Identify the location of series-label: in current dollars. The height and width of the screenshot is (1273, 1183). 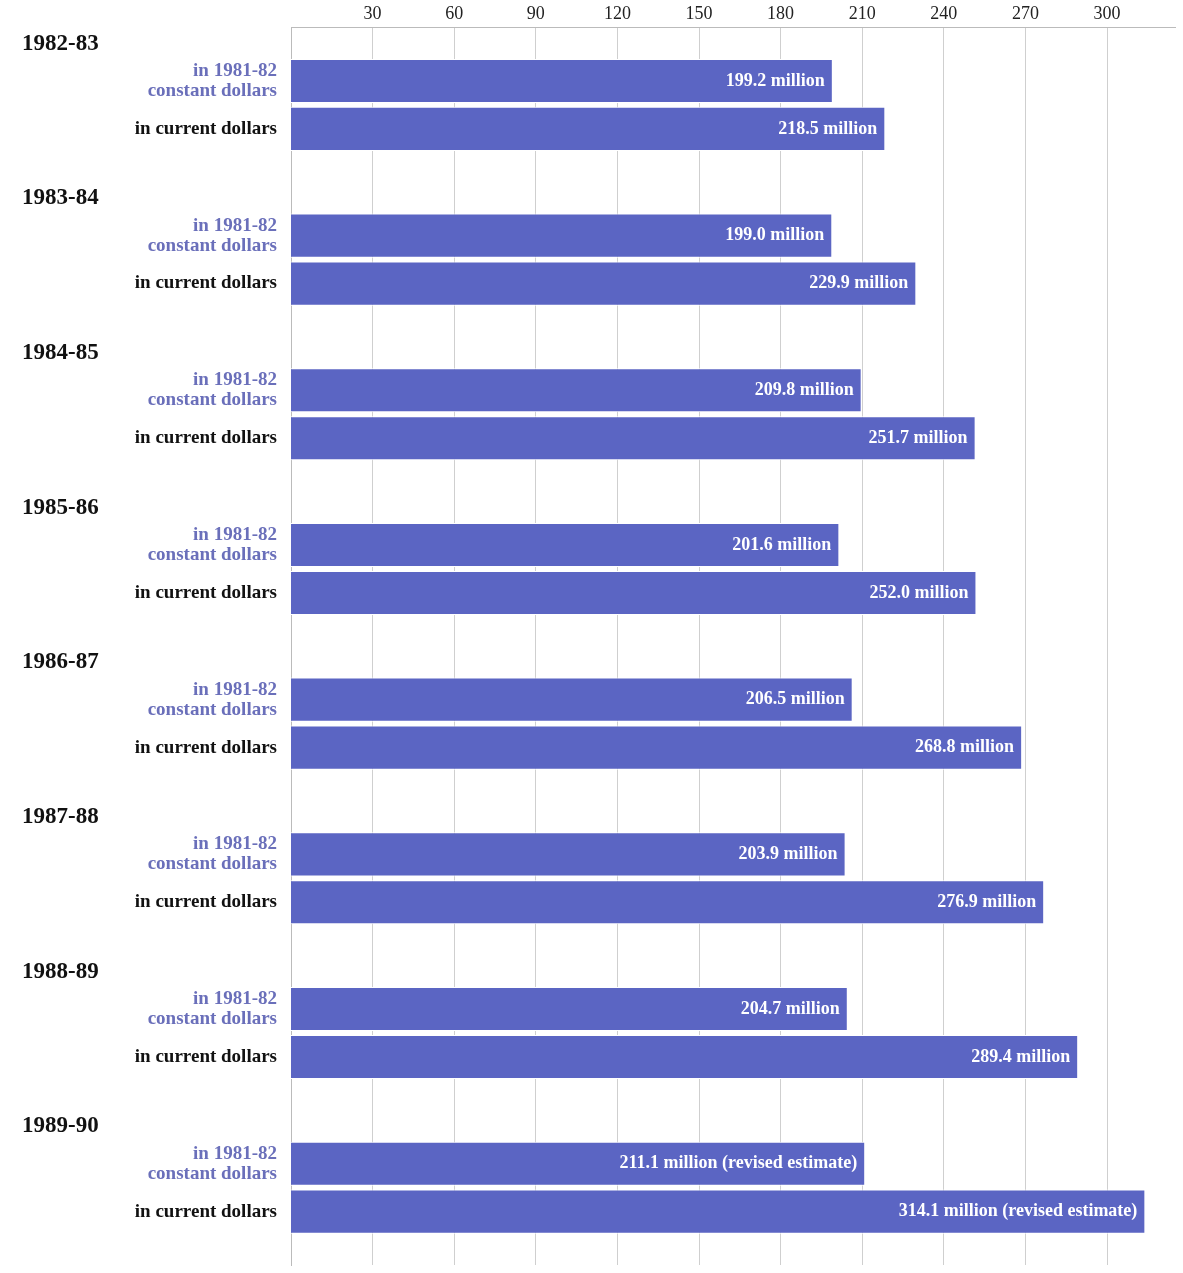
(205, 127).